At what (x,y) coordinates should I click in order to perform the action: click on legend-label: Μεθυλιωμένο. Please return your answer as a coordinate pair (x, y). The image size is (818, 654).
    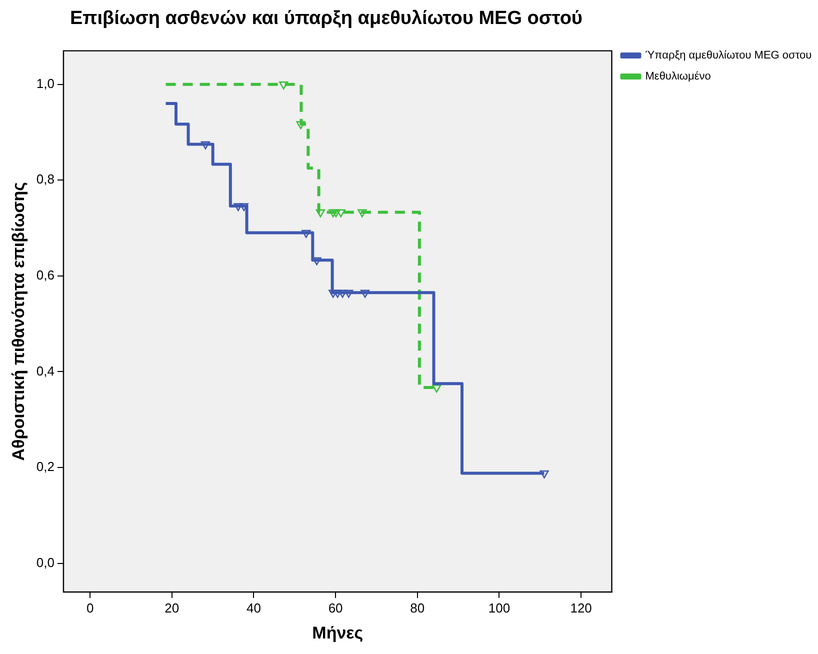
    Looking at the image, I should click on (678, 76).